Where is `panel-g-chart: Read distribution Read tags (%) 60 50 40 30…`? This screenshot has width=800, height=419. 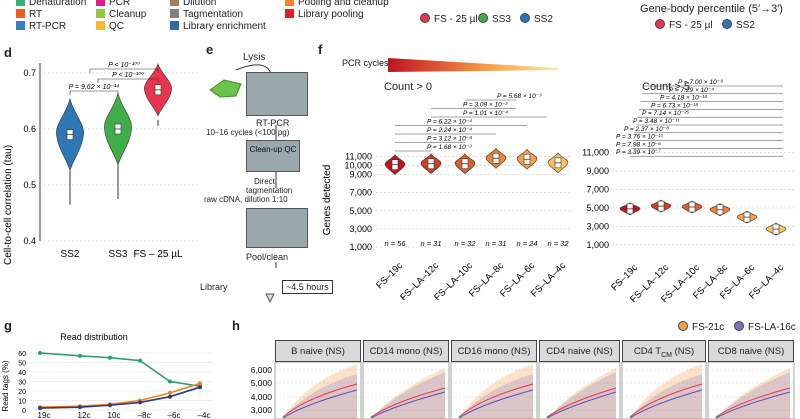
panel-g-chart: Read distribution Read tags (%) 60 50 40 30… is located at coordinates (106, 375).